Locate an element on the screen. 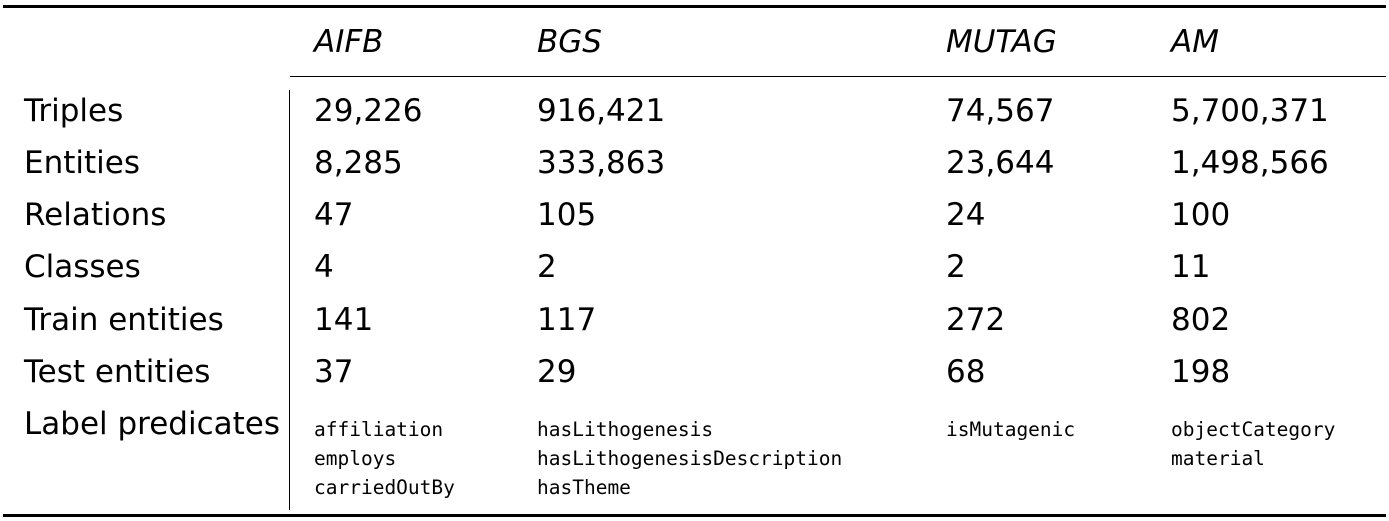 The image size is (1389, 521). row-label: Classes is located at coordinates (82, 267).